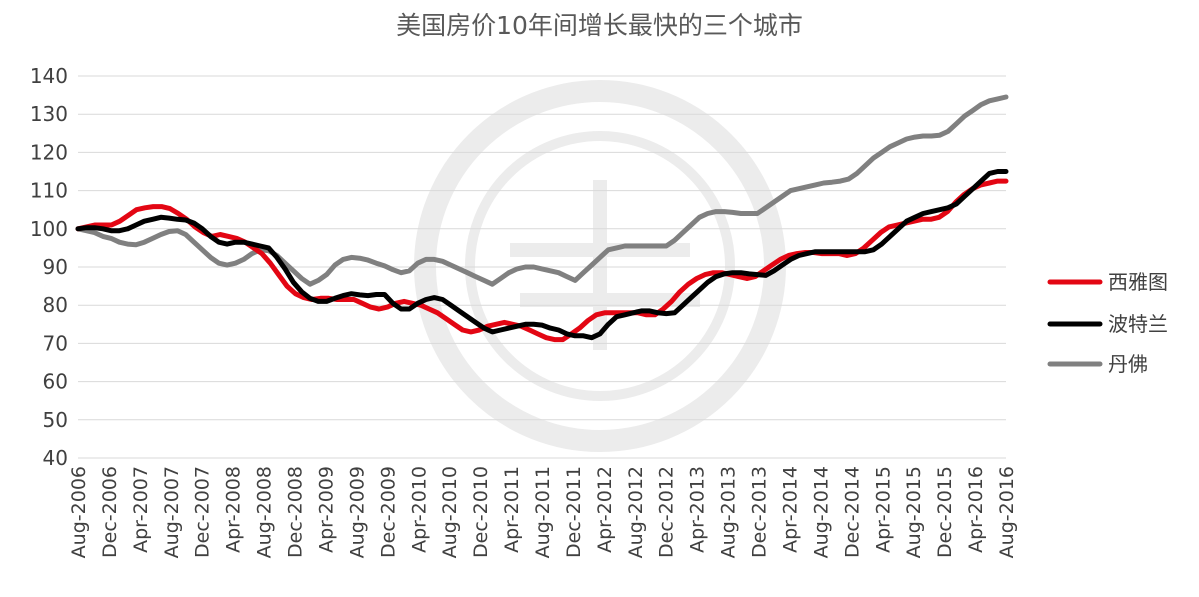 Image resolution: width=1199 pixels, height=597 pixels. What do you see at coordinates (55, 305) in the screenshot?
I see `y-tick-label: 80` at bounding box center [55, 305].